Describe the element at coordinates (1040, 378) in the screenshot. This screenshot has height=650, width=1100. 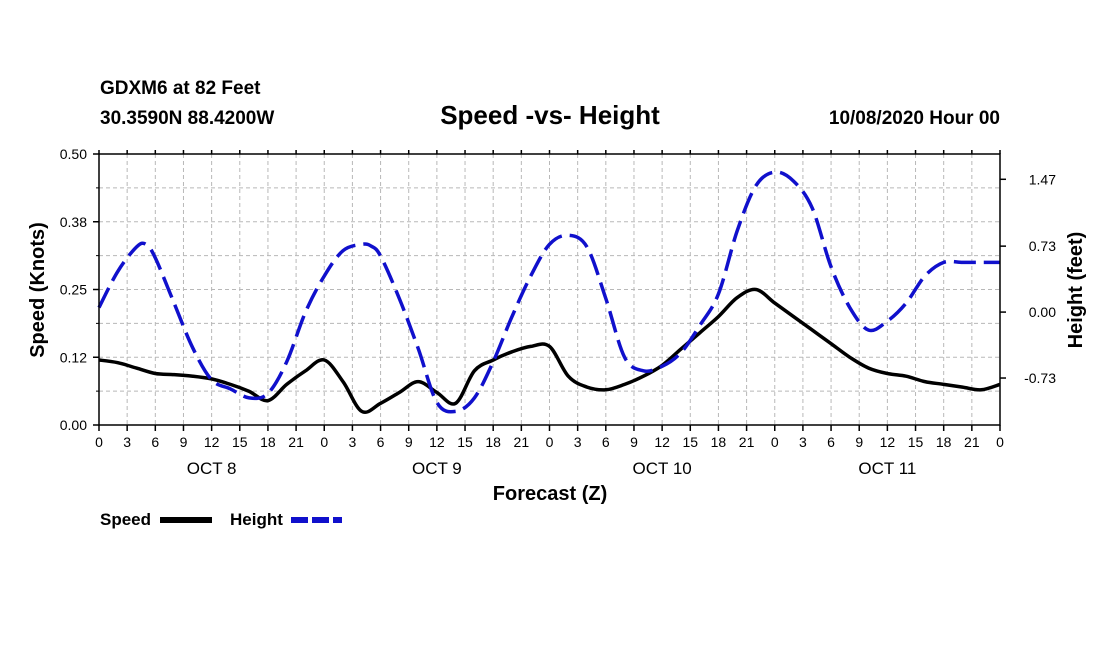
I see `right-tick-label: -0.73` at that location.